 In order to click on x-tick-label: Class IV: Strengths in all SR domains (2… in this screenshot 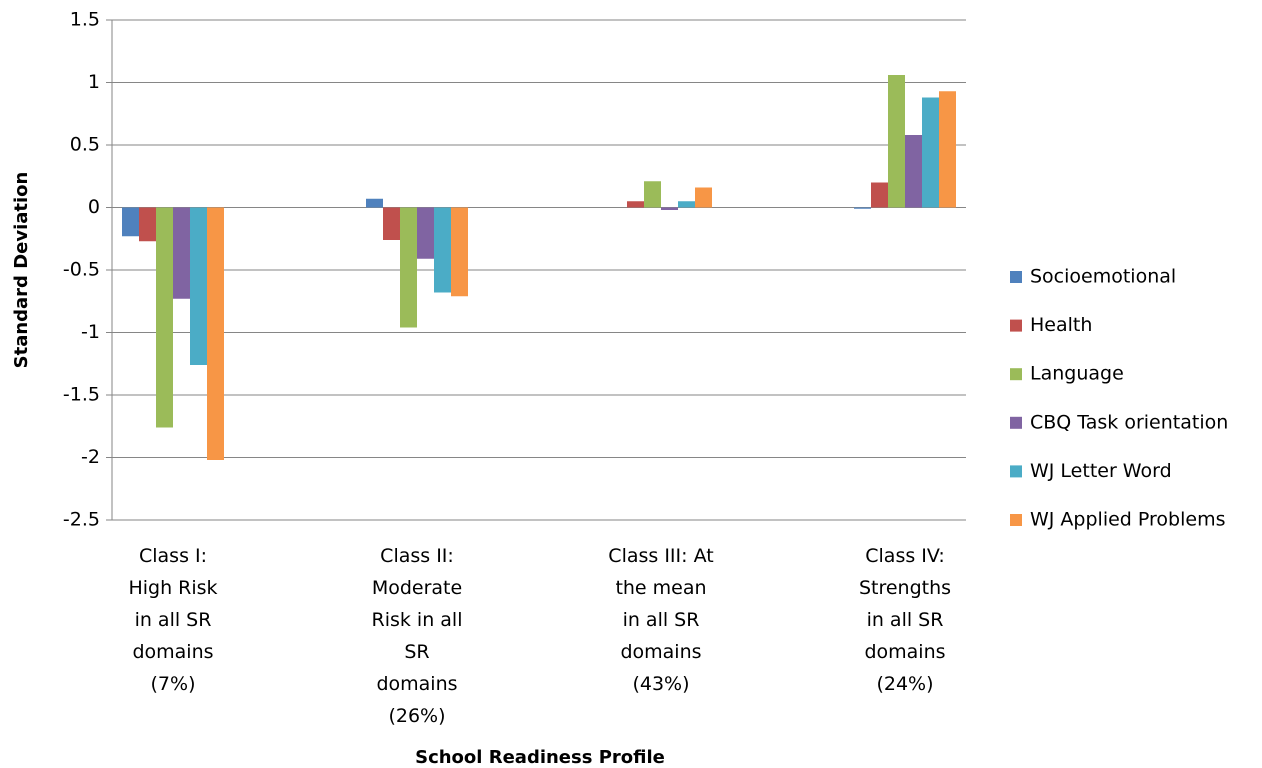, I will do `click(905, 620)`.